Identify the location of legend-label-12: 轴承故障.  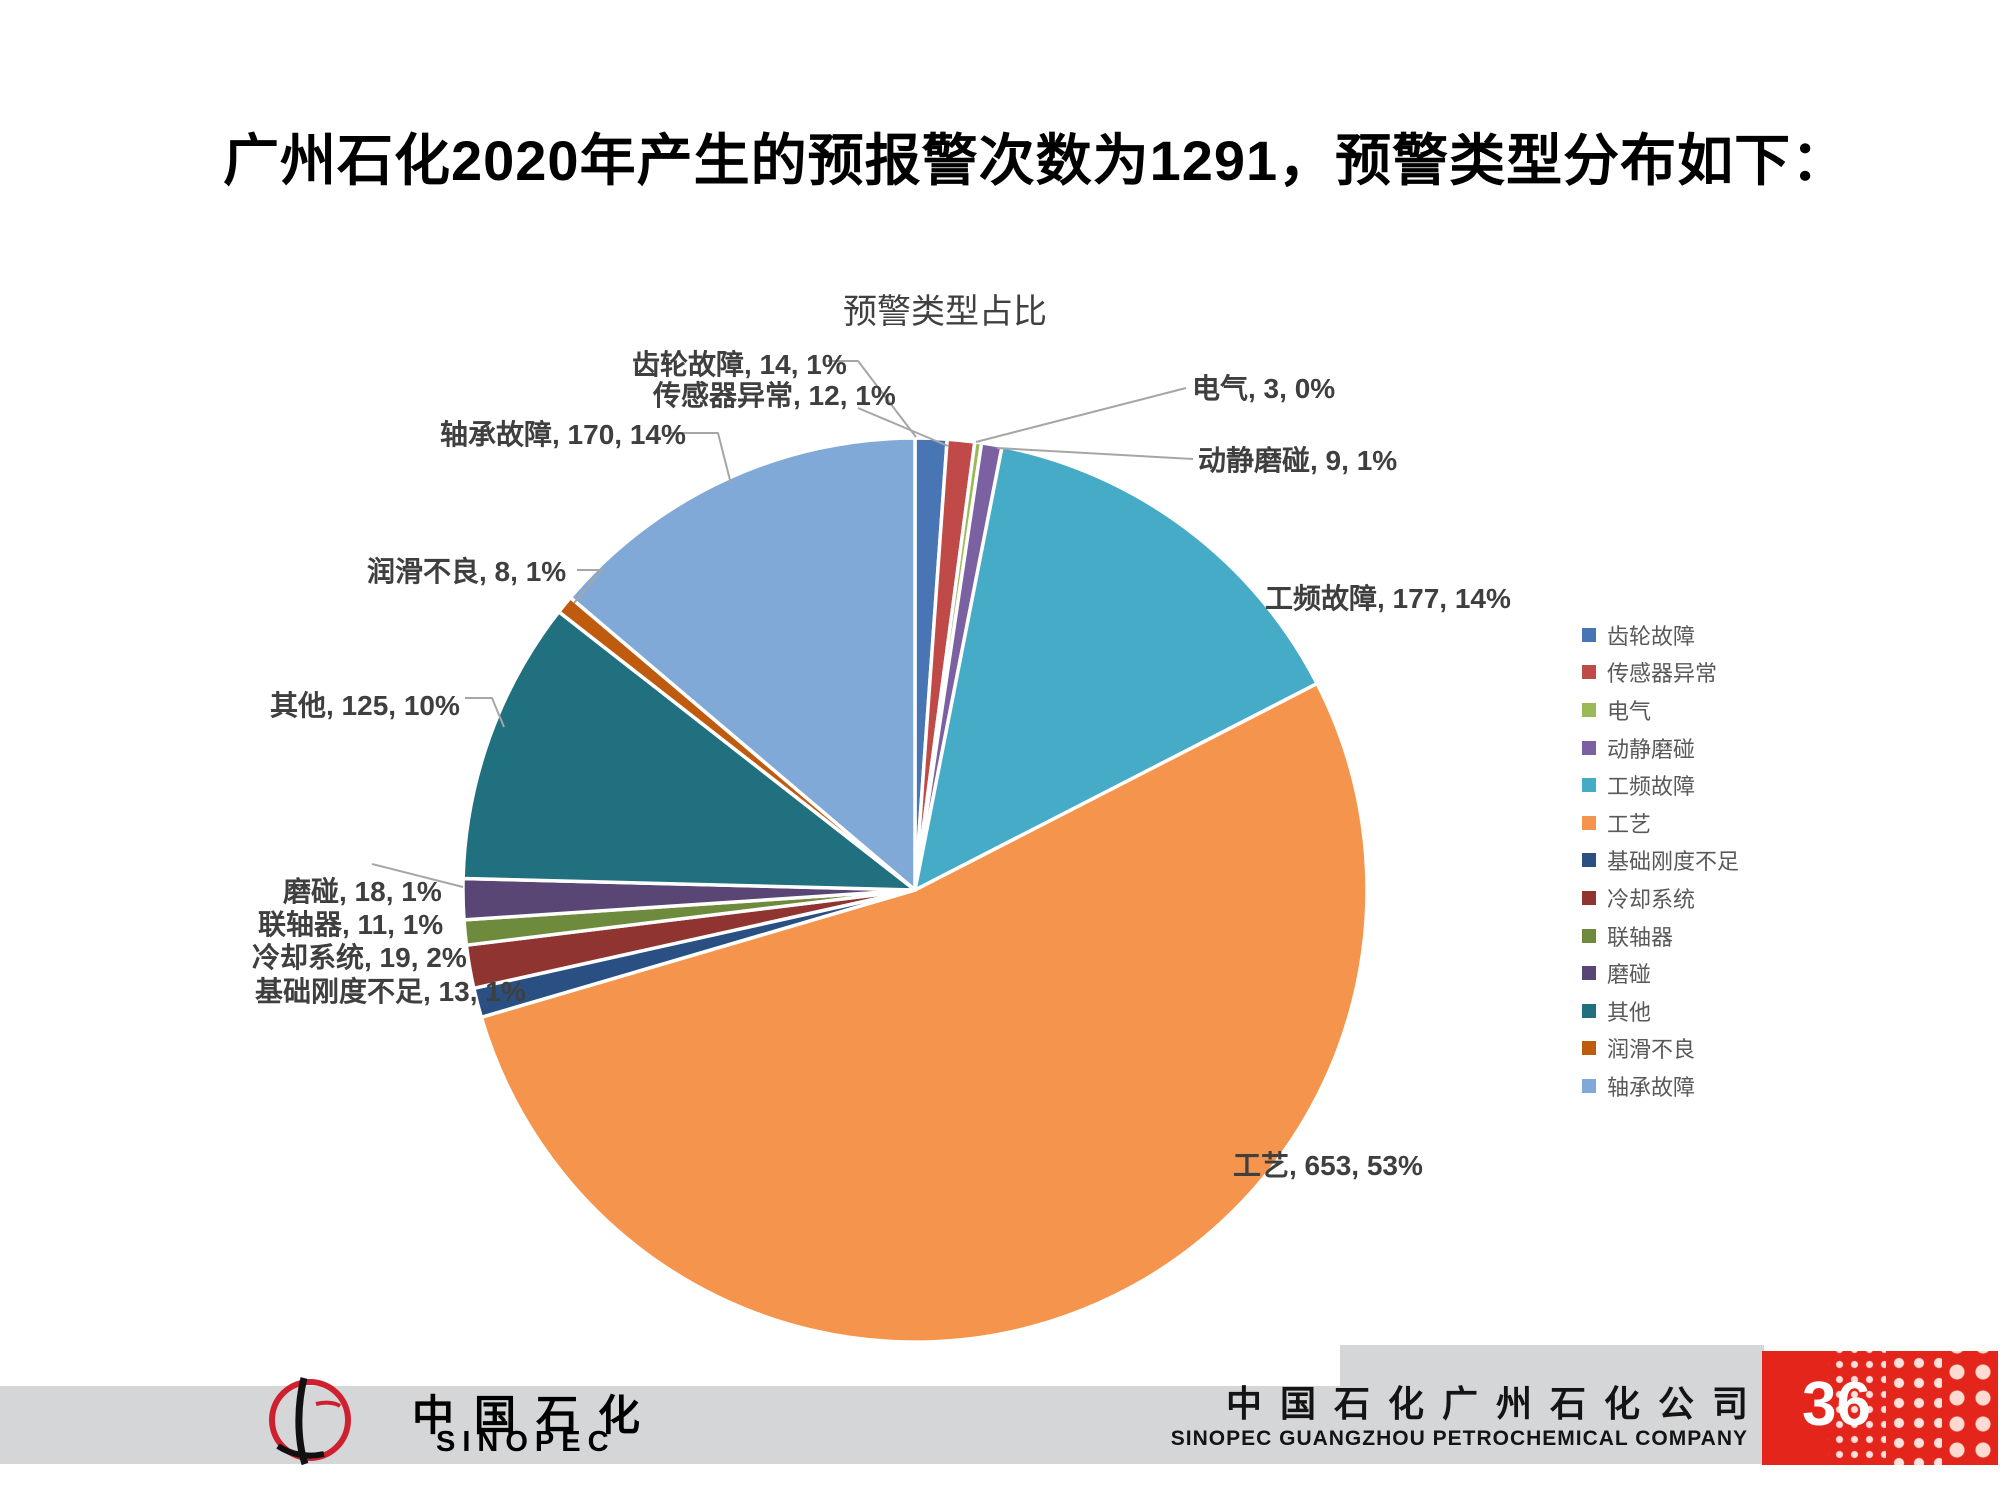
(1651, 1087).